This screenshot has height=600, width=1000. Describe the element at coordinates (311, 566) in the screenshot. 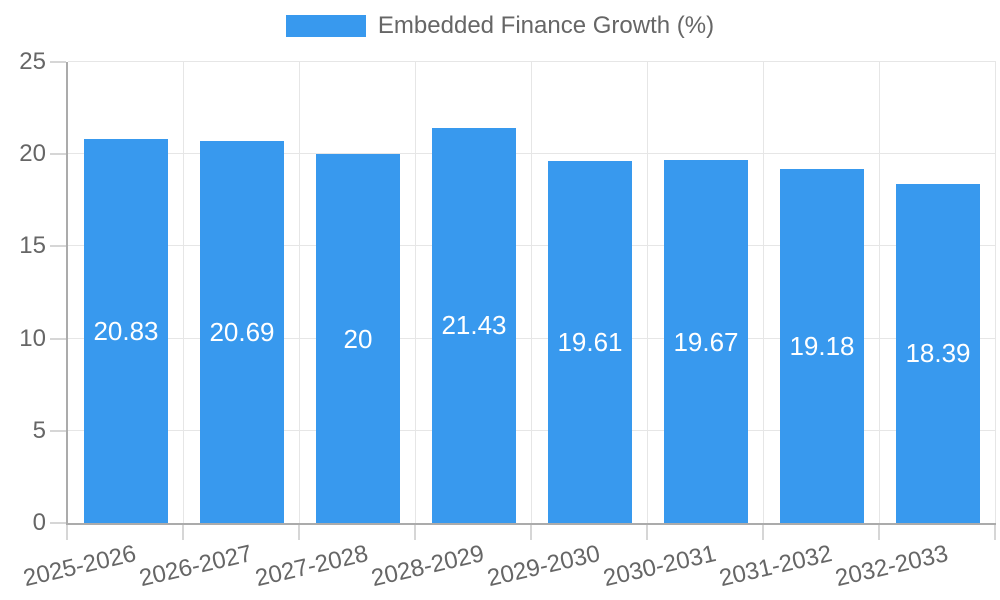

I see `x-tick-label: 2027-2028` at that location.